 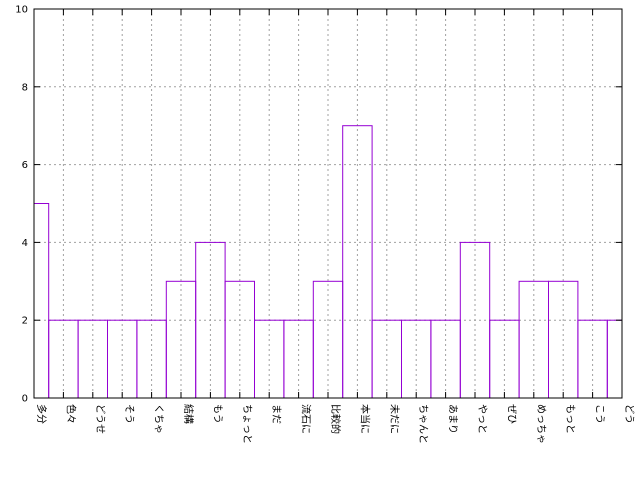 I want to click on y-tick-label: 6, so click(x=25, y=165).